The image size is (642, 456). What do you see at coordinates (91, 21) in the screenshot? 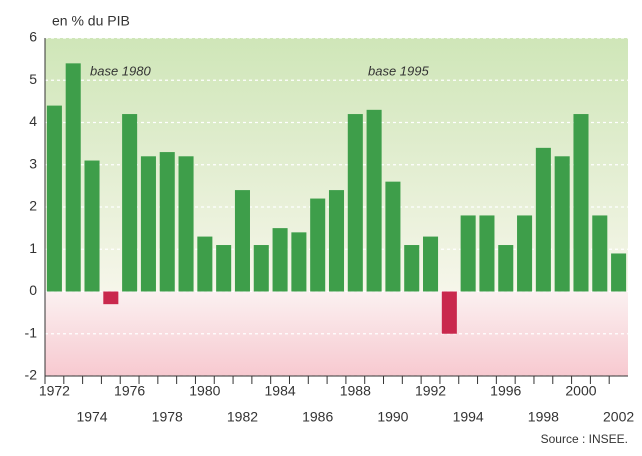
I see `axis-label: en % du PIB` at bounding box center [91, 21].